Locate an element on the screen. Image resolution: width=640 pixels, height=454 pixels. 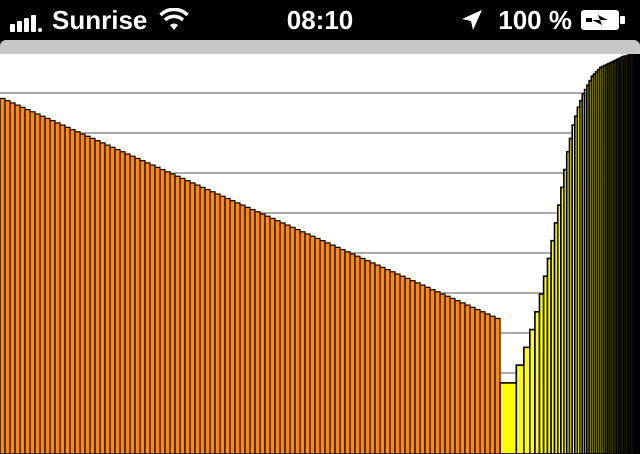
status-bar: Sunrise 08:10 100 % is located at coordinates (320, 20).